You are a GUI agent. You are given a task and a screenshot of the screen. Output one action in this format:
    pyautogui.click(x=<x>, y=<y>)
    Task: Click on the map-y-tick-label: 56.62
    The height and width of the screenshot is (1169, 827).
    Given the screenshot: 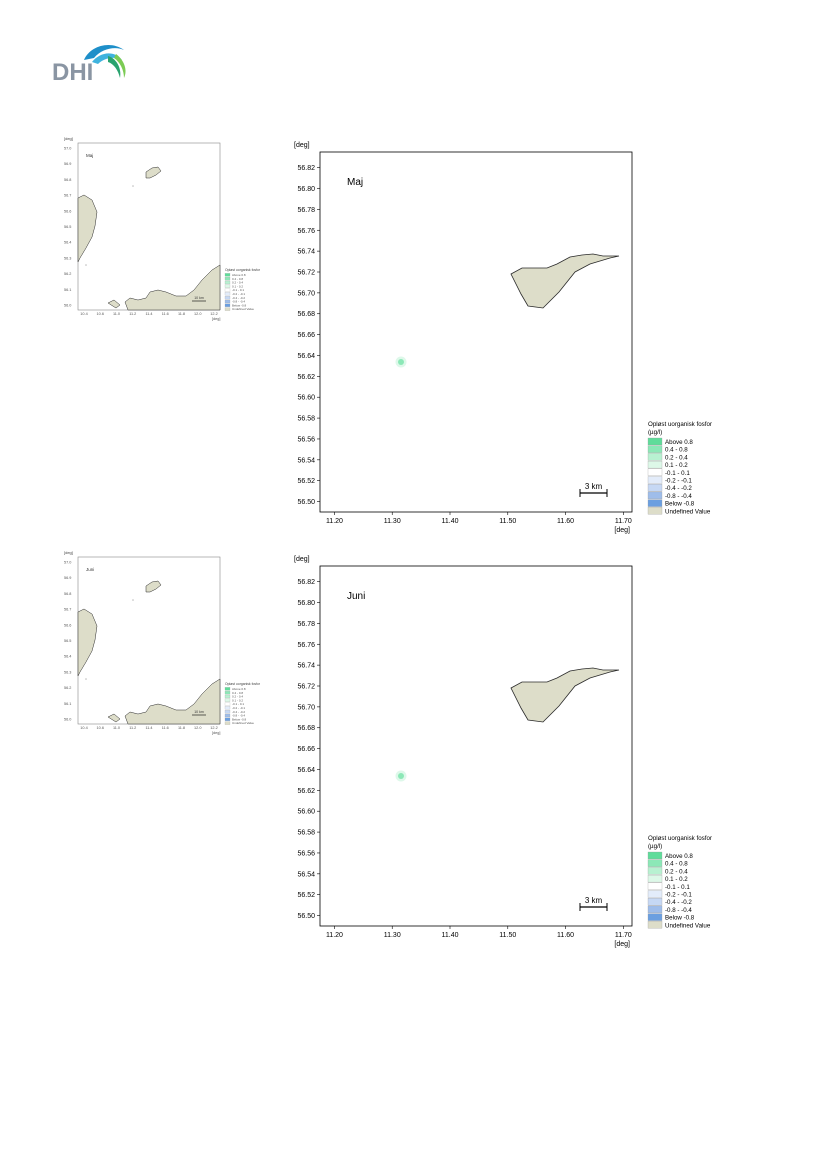 What is the action you would take?
    pyautogui.click(x=306, y=791)
    